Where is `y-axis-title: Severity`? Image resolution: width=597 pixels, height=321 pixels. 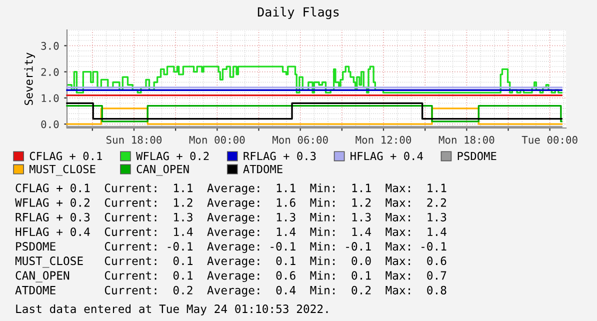
y-axis-title: Severity is located at coordinates (29, 79).